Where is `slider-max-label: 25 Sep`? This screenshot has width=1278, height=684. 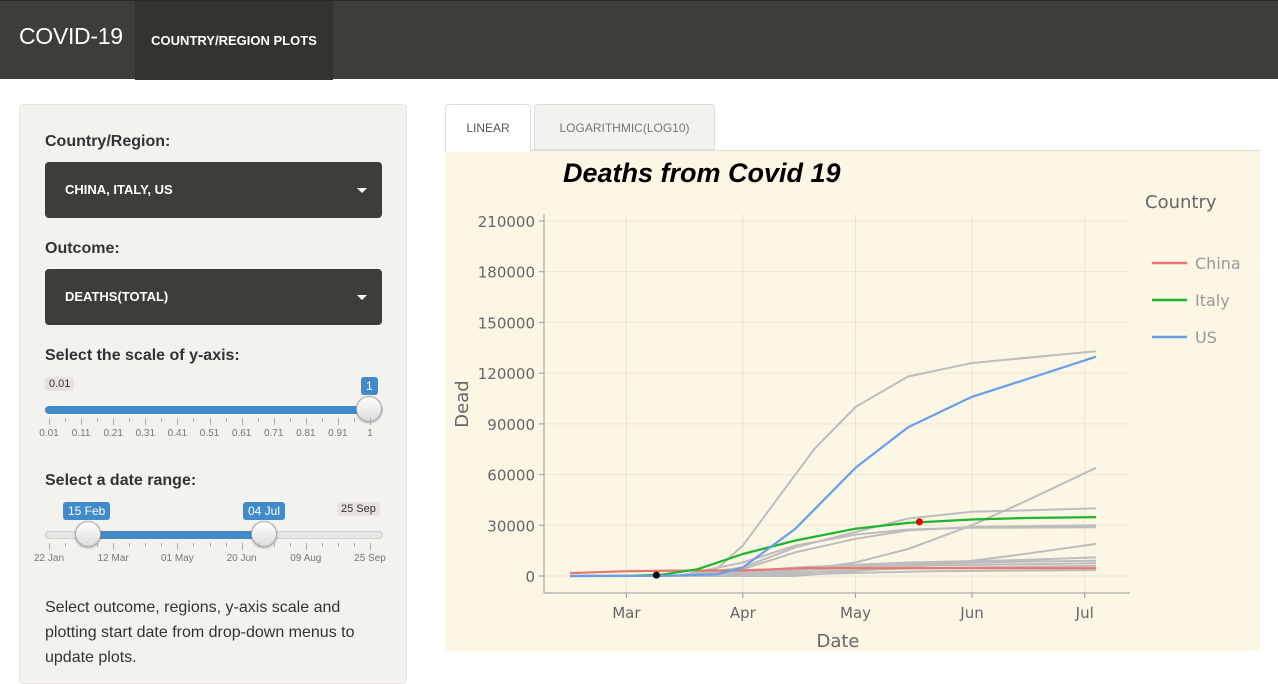 slider-max-label: 25 Sep is located at coordinates (358, 509).